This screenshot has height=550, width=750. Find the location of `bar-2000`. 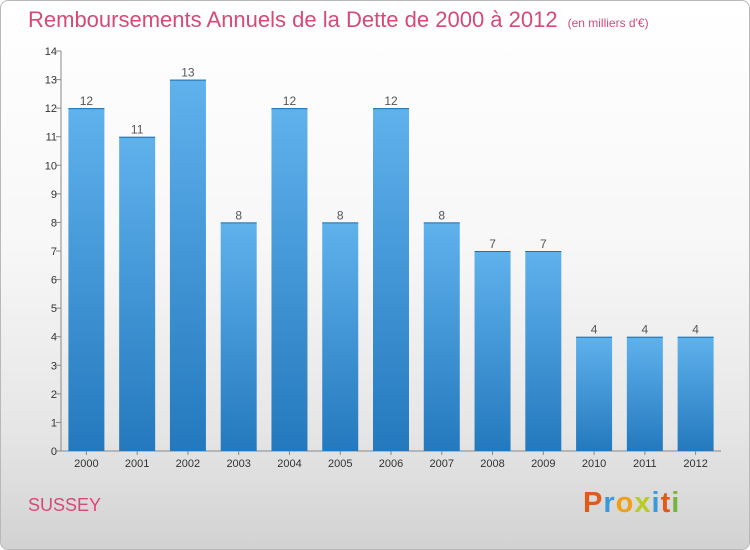

bar-2000 is located at coordinates (86, 280).